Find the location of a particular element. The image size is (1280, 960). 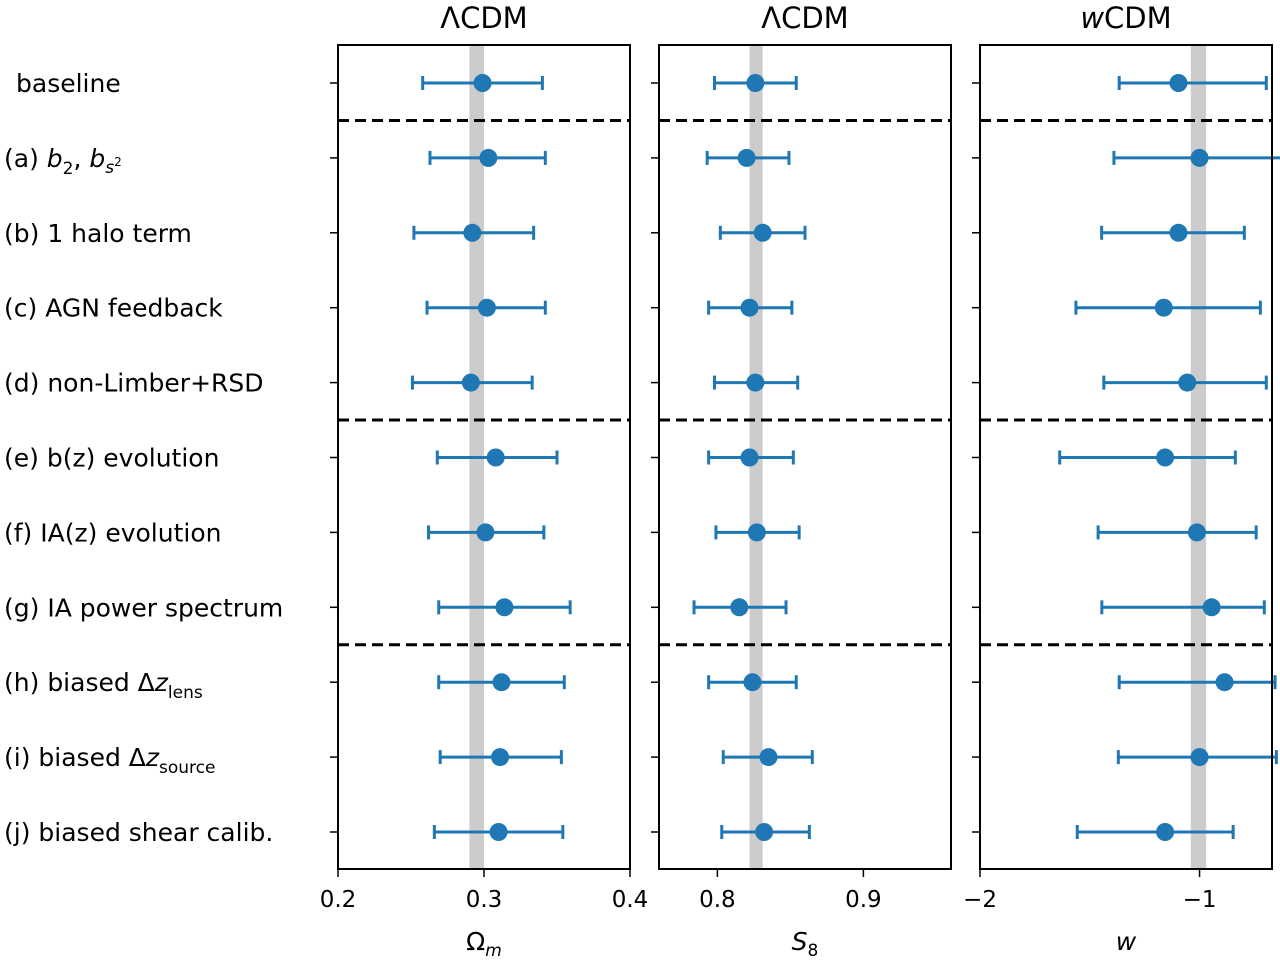

x-axis-label: w is located at coordinates (1126, 941).